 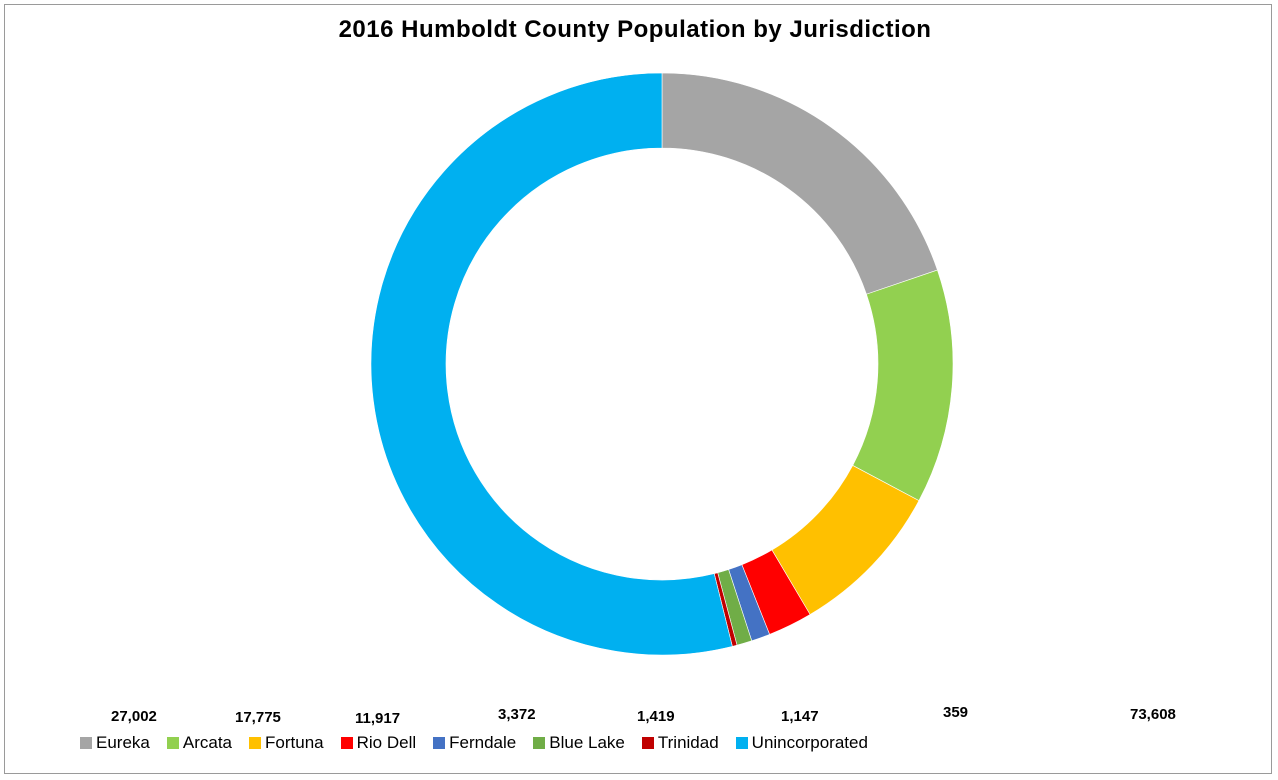 What do you see at coordinates (207, 742) in the screenshot?
I see `legend-label-arcata: Arcata` at bounding box center [207, 742].